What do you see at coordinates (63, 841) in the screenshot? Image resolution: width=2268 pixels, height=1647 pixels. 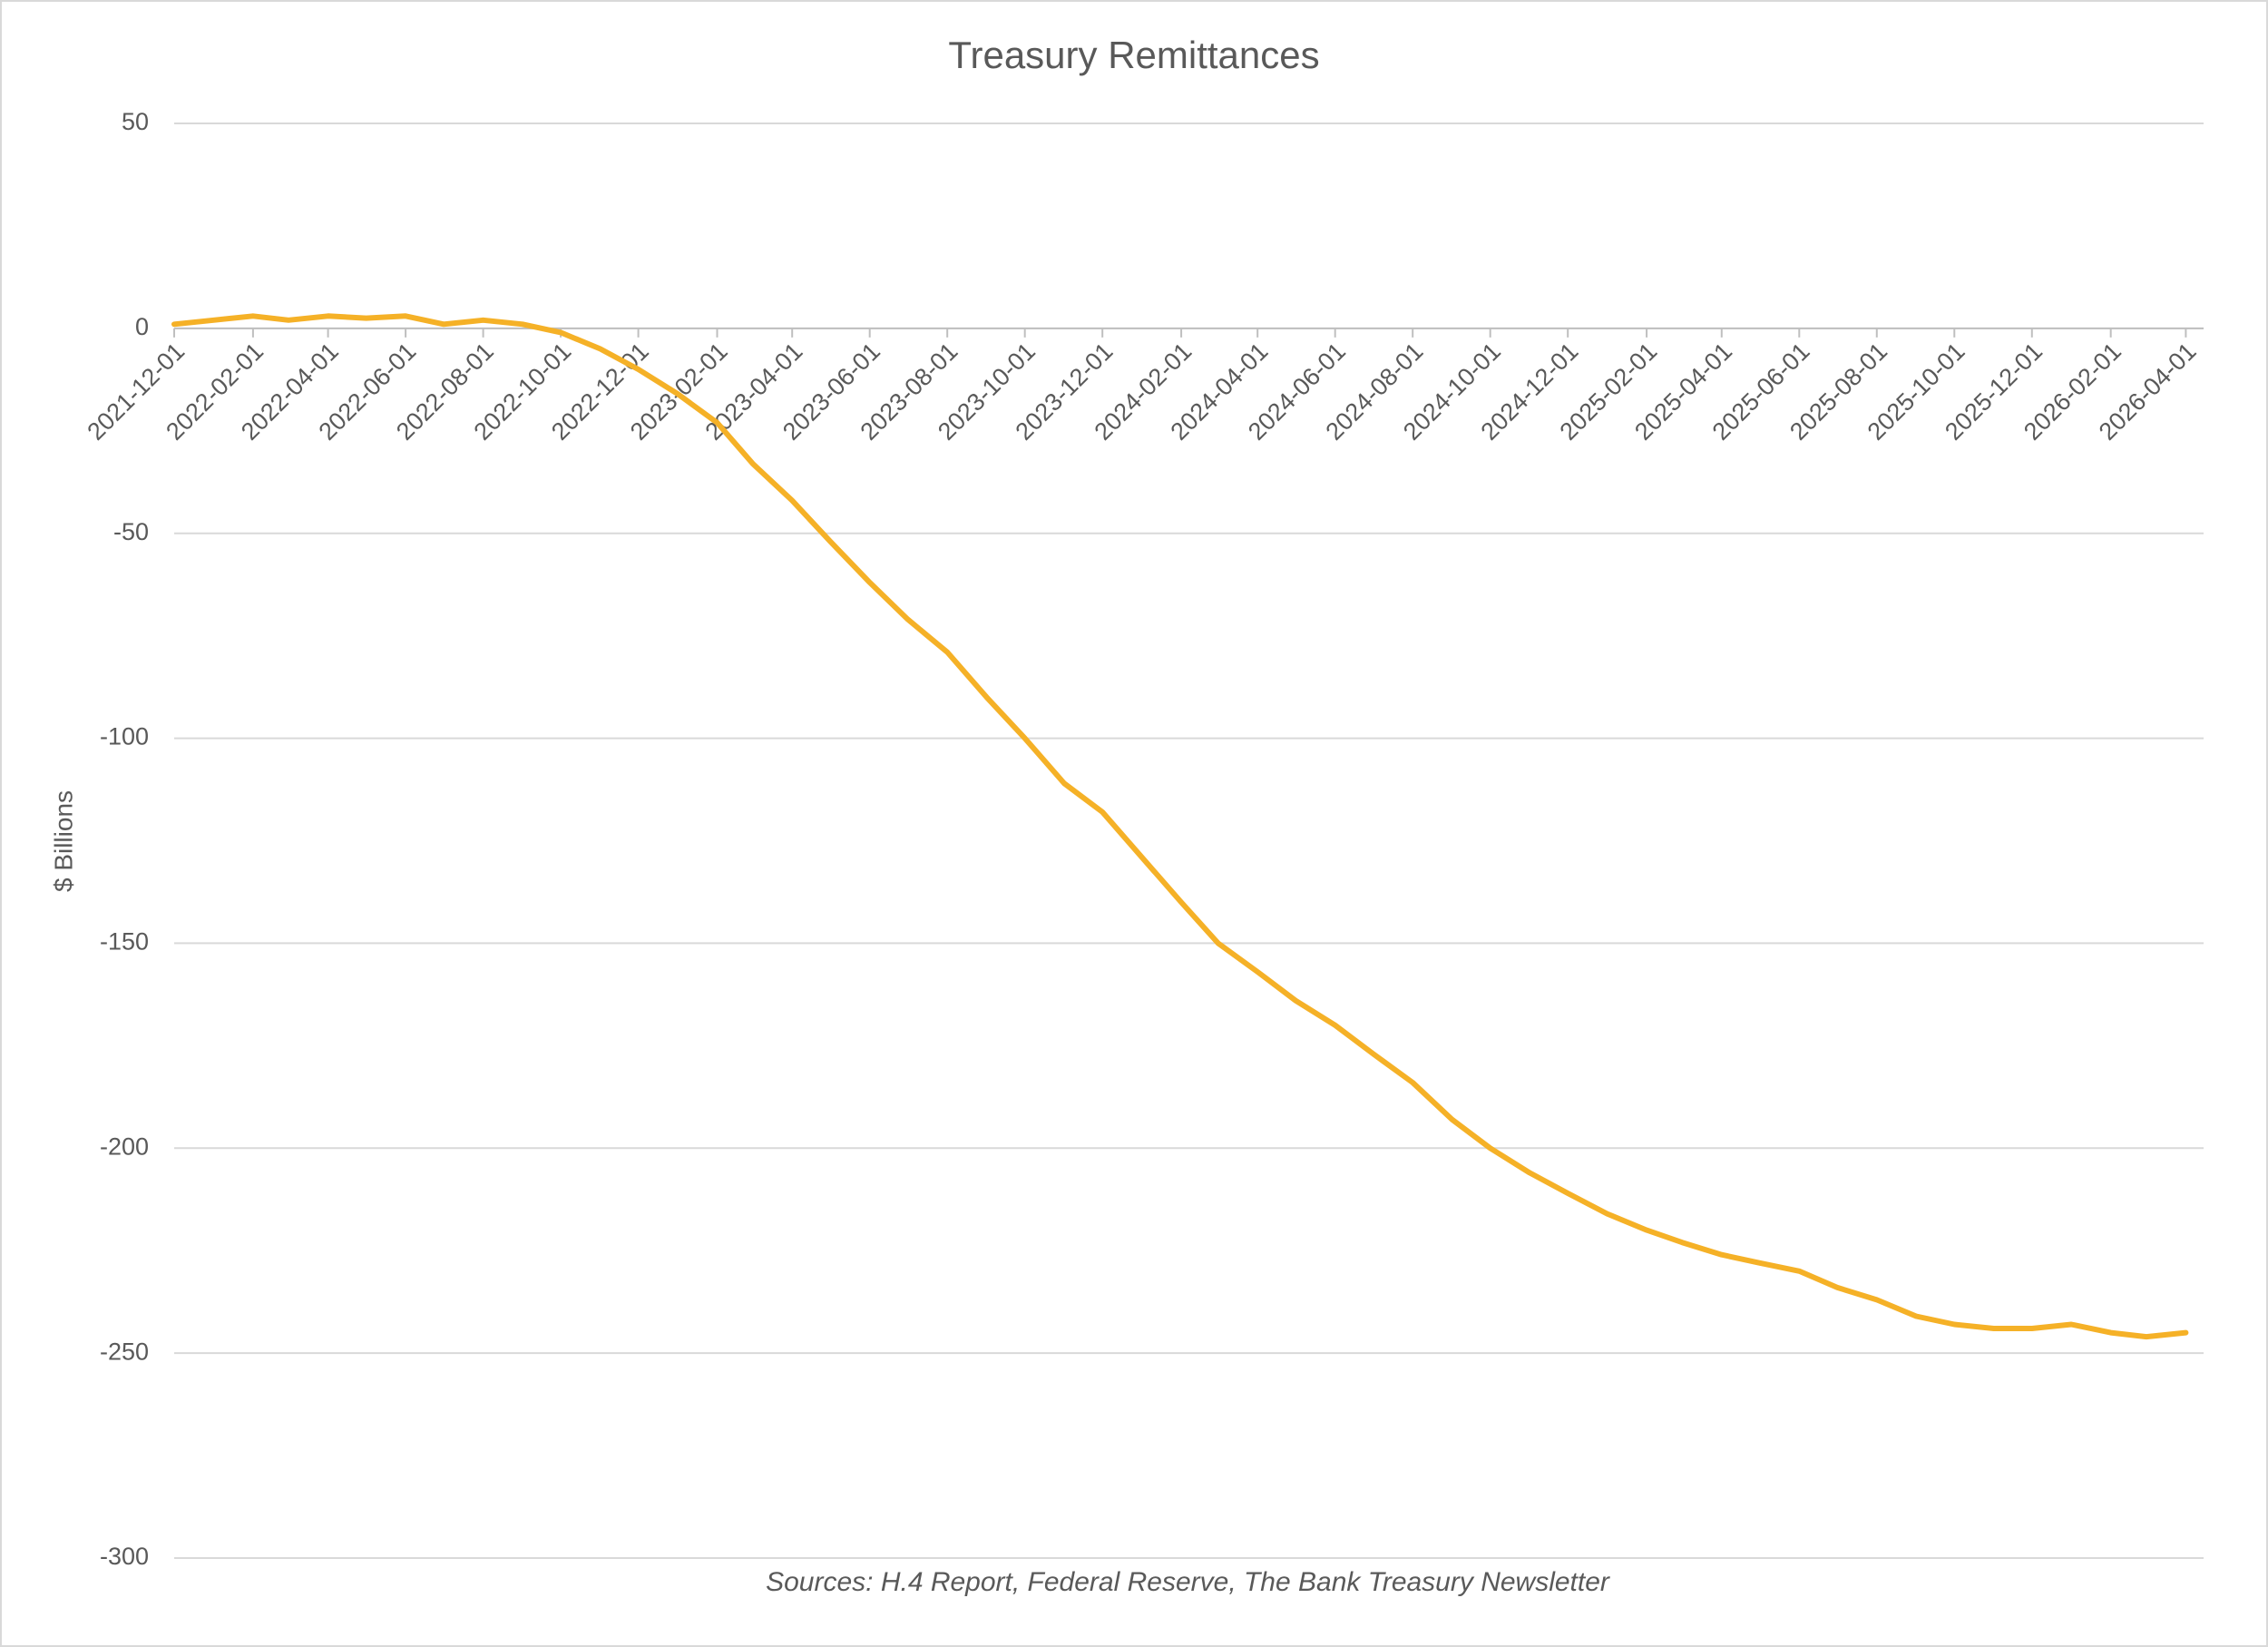 I see `y-axis-label: $ Billions` at bounding box center [63, 841].